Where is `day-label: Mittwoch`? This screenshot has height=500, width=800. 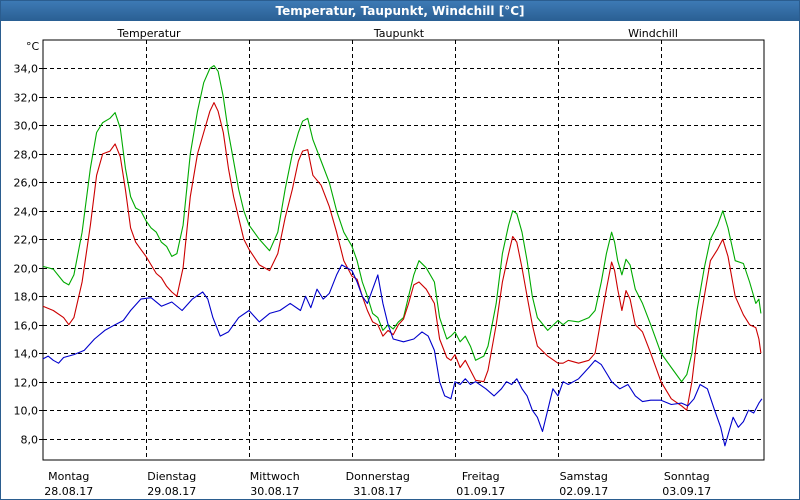 day-label: Mittwoch is located at coordinates (275, 476).